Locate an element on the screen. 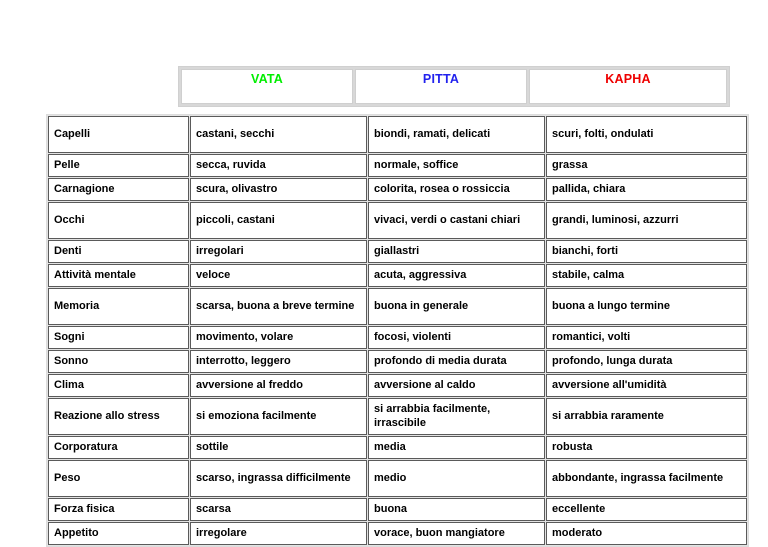 The image size is (768, 547). value-vata: scarso, ingrassa difficilmente is located at coordinates (278, 478).